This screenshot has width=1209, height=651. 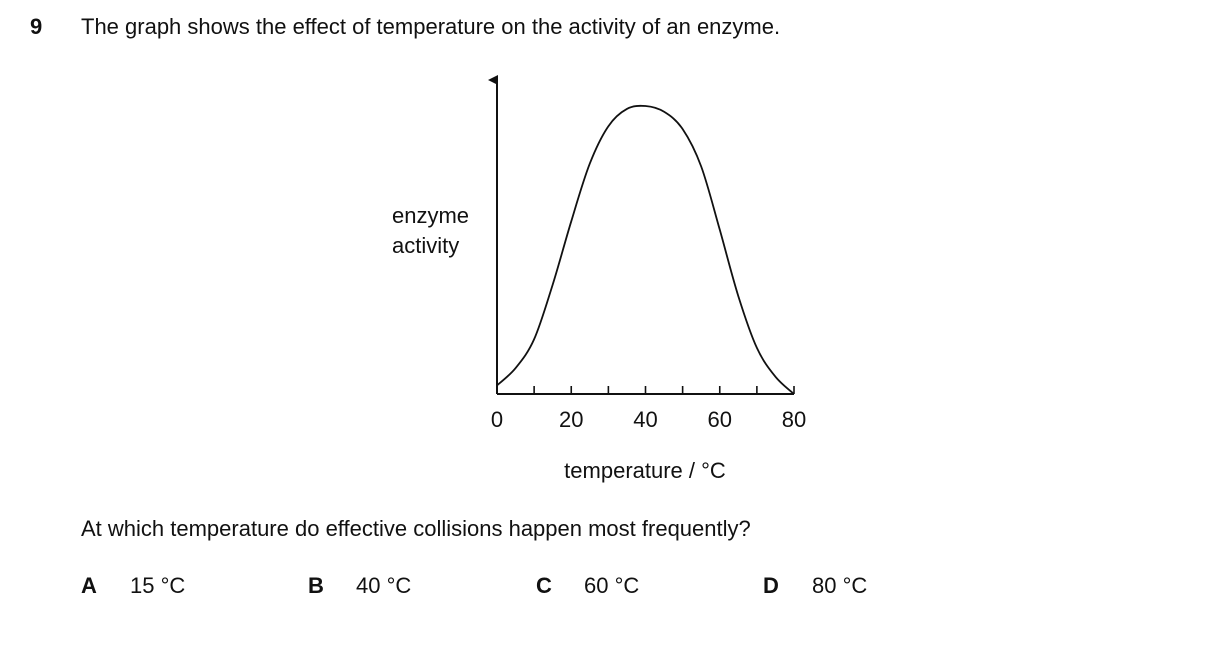 I want to click on y-axis-label: enzyme activity, so click(x=430, y=231).